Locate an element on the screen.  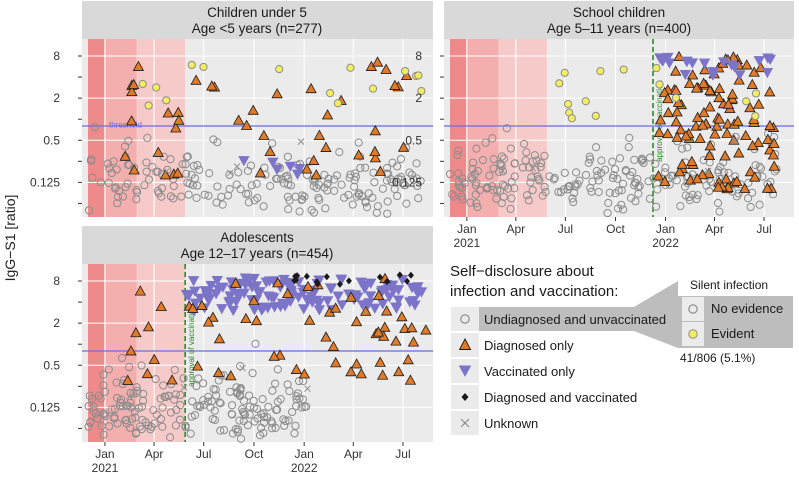
legend-connector is located at coordinates (656, 314).